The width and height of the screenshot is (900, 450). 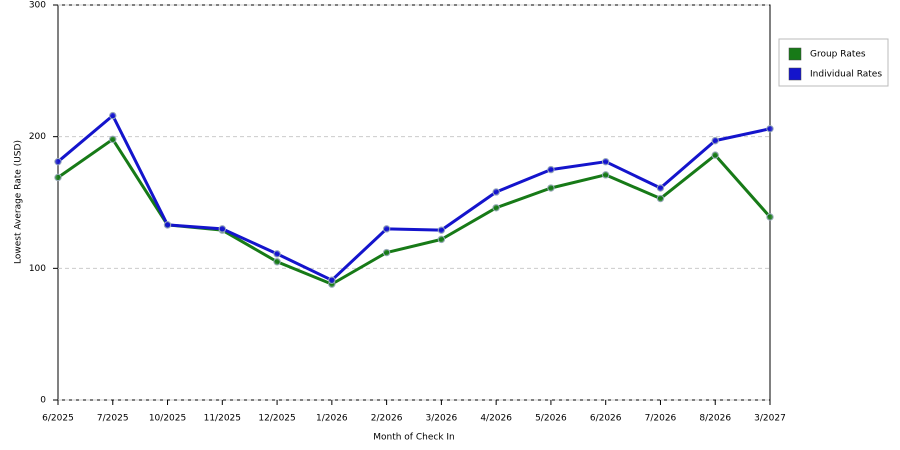 I want to click on legend-label: Group Rates, so click(x=838, y=55).